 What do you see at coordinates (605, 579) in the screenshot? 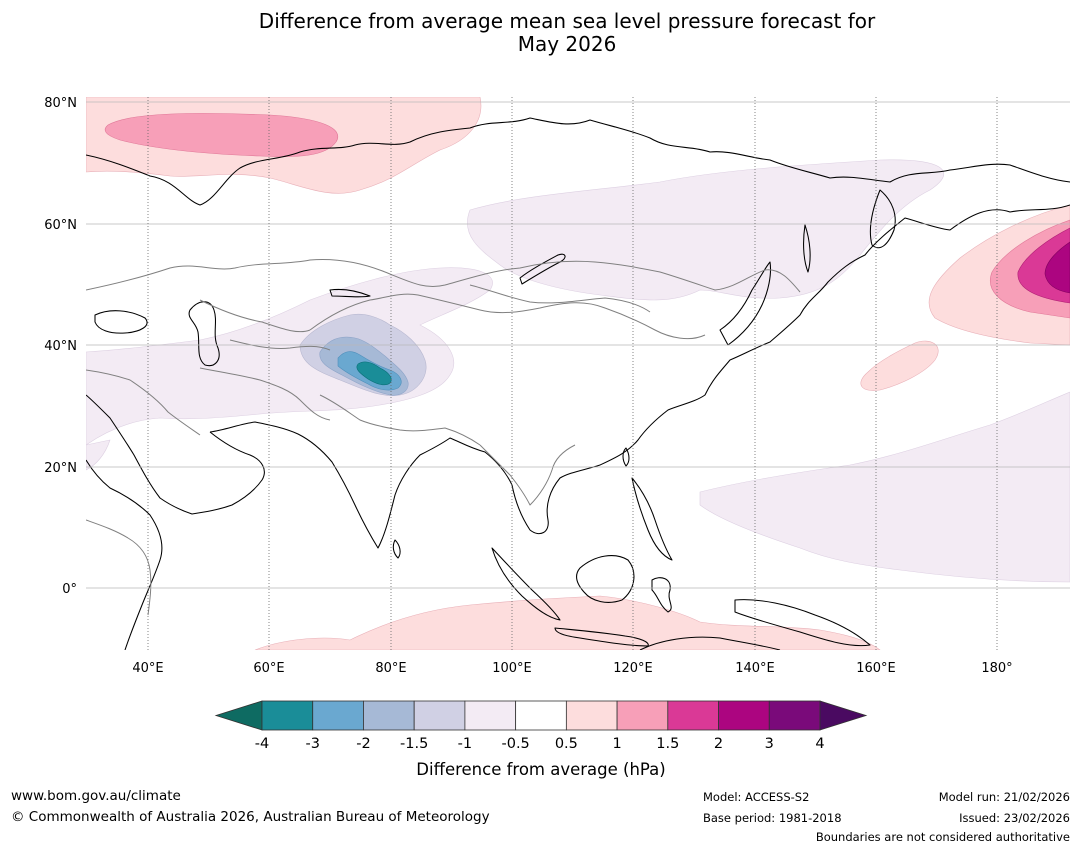
I see `coastline-borneo` at bounding box center [605, 579].